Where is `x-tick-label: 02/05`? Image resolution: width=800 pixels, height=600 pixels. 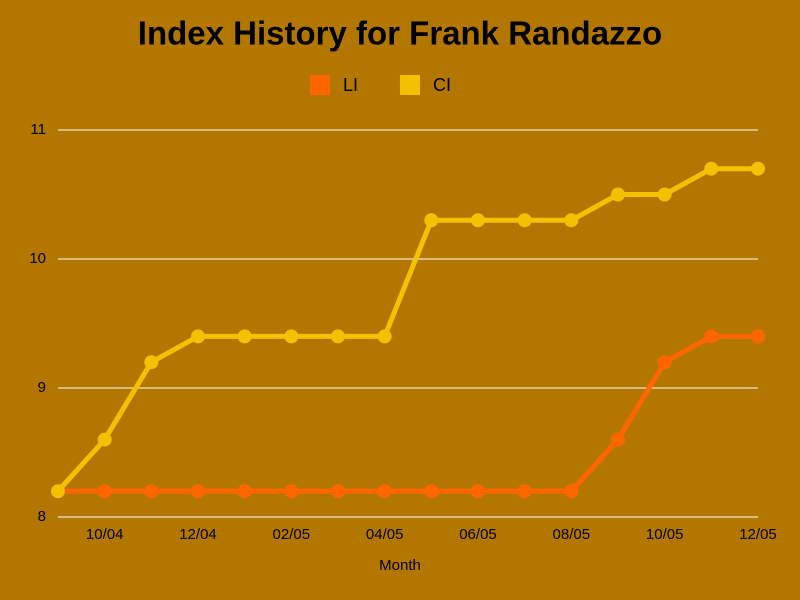
x-tick-label: 02/05 is located at coordinates (292, 534).